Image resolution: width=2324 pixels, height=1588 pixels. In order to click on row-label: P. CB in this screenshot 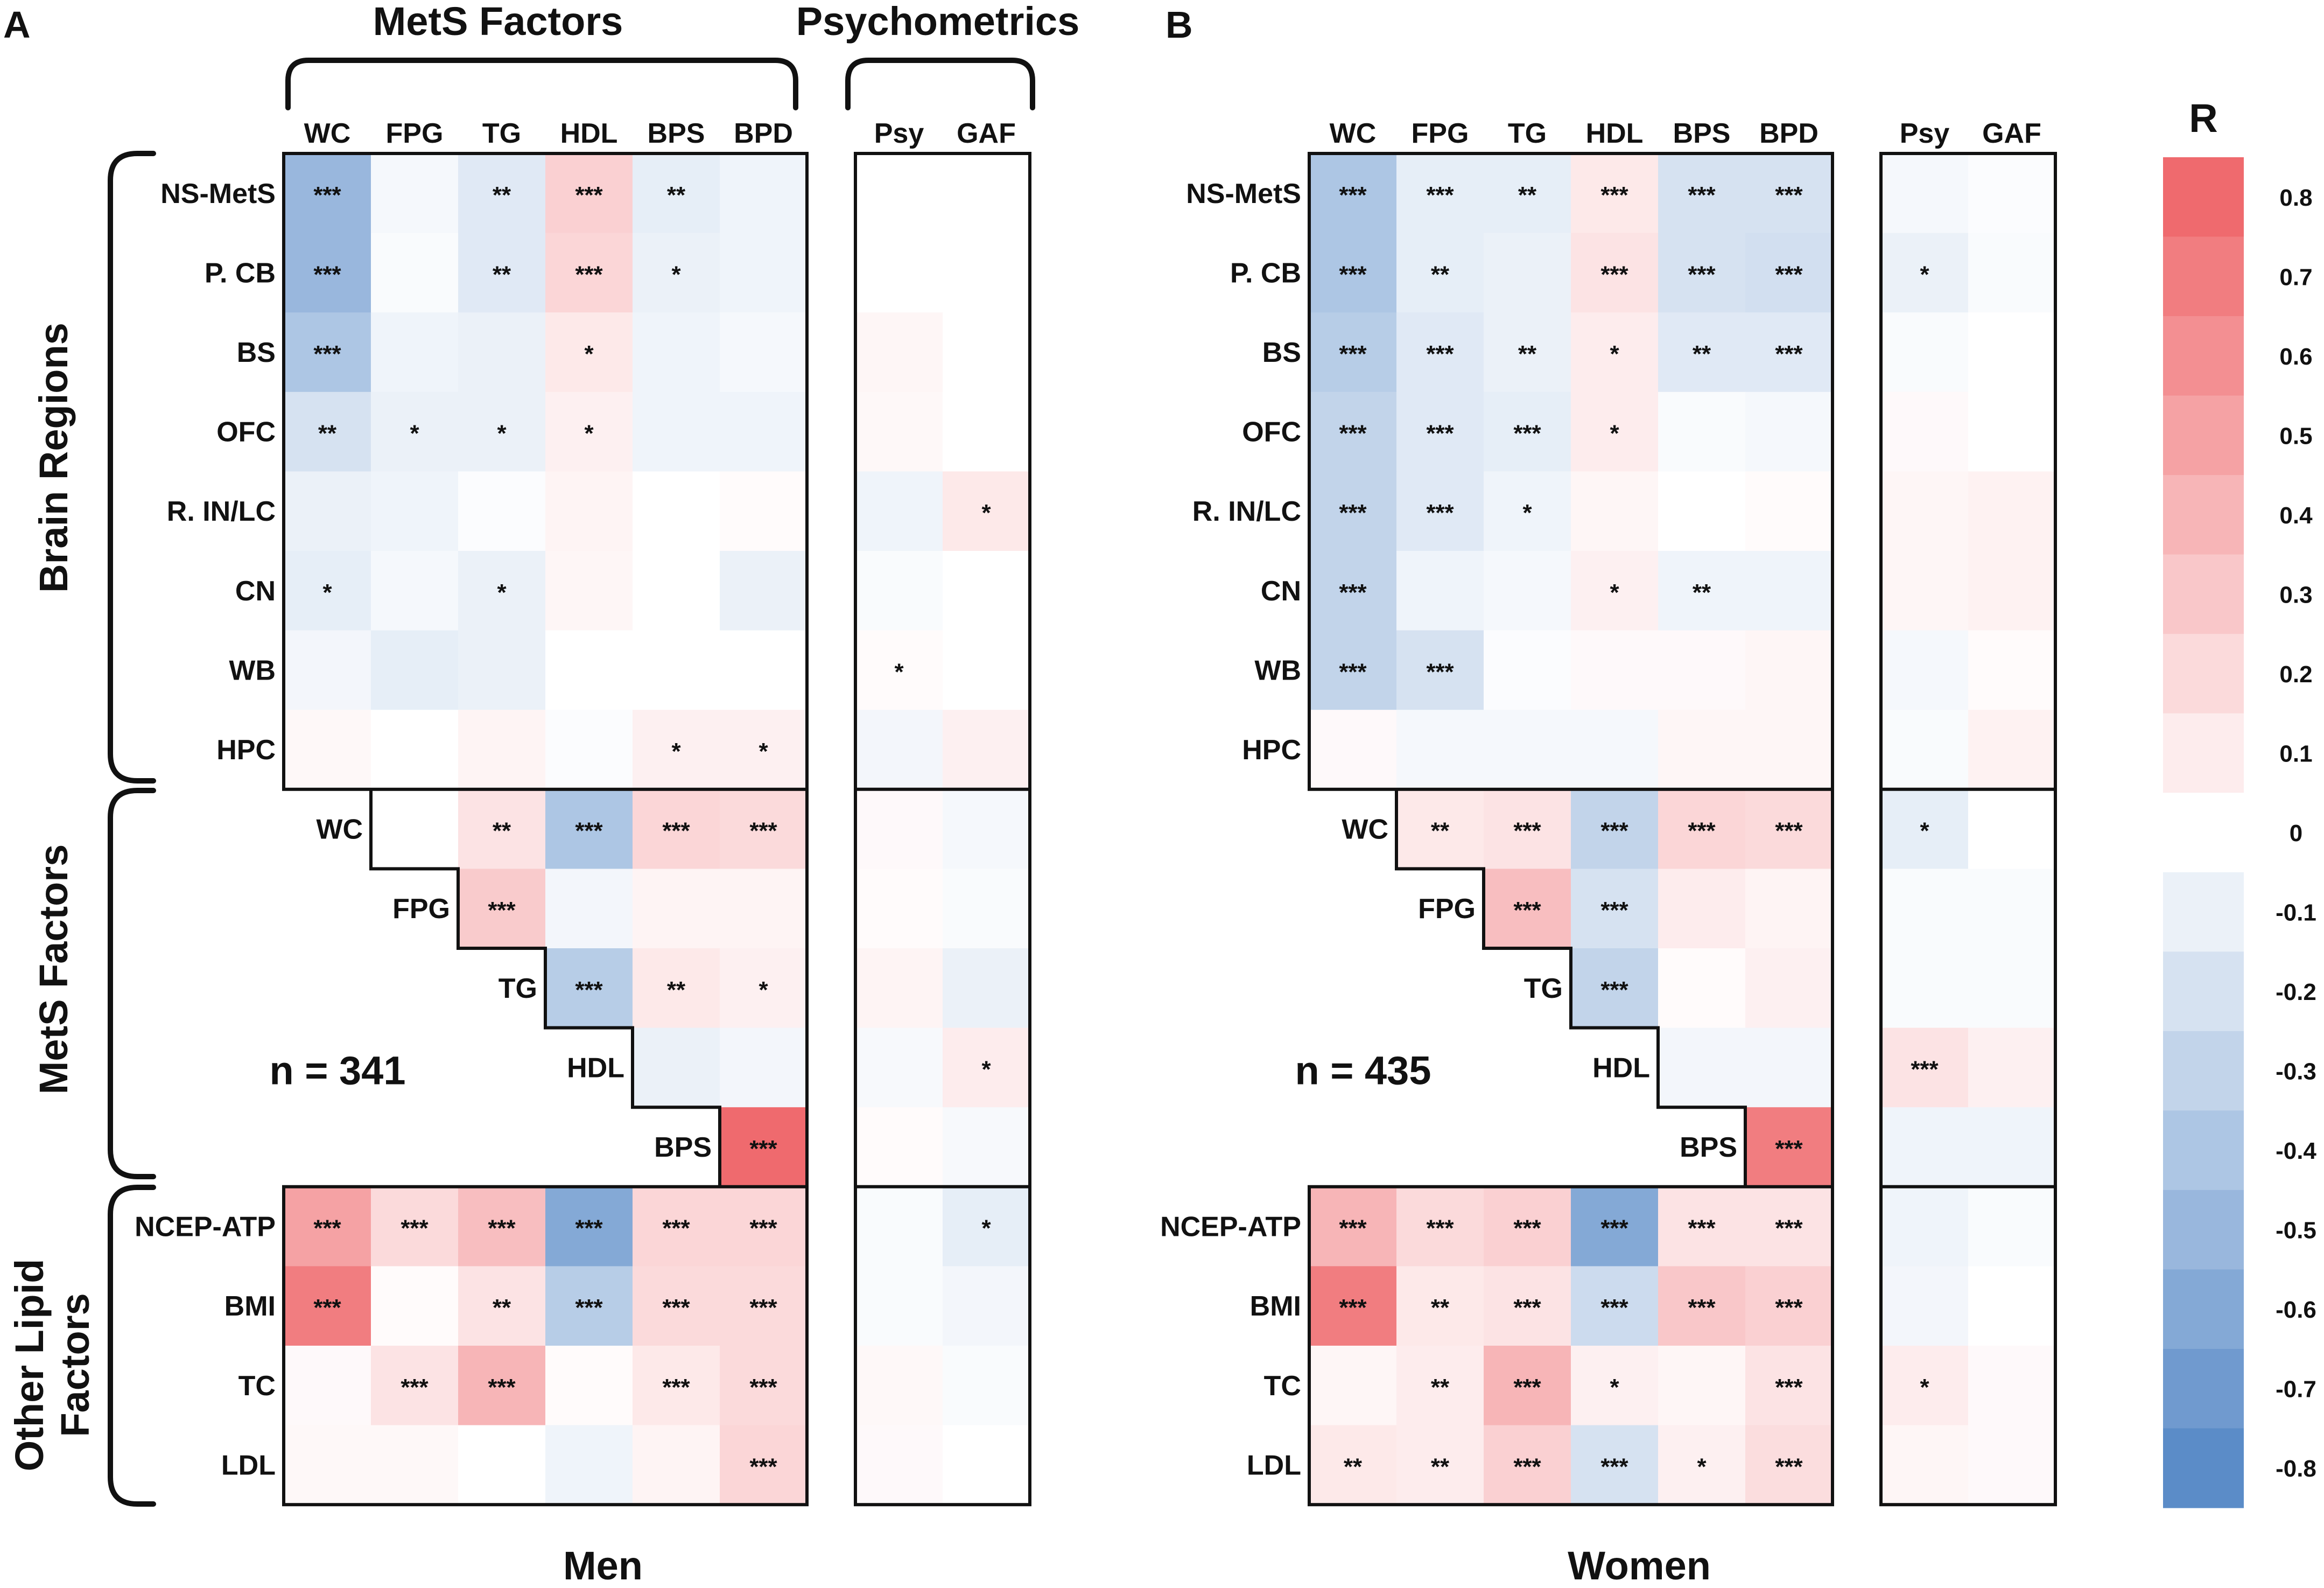, I will do `click(240, 273)`.